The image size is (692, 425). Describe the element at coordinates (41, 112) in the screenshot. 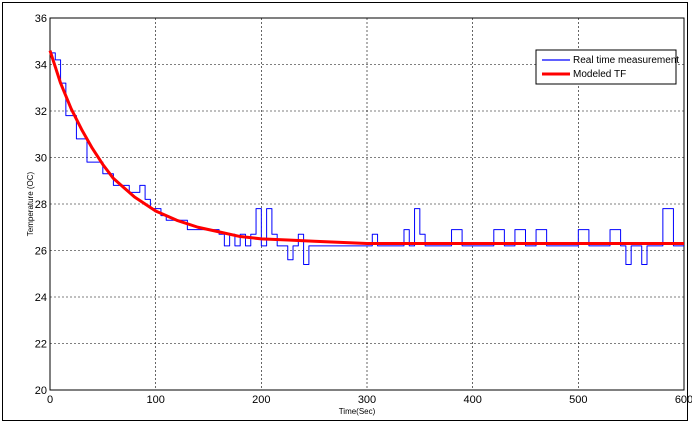

I see `y-tick-label: 32` at that location.